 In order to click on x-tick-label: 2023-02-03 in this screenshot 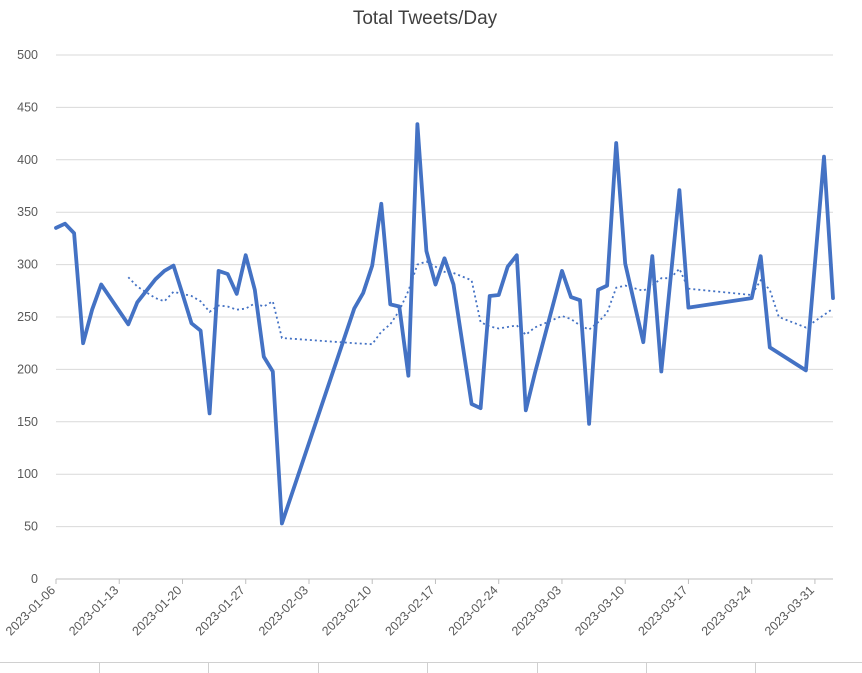, I will do `click(283, 610)`.